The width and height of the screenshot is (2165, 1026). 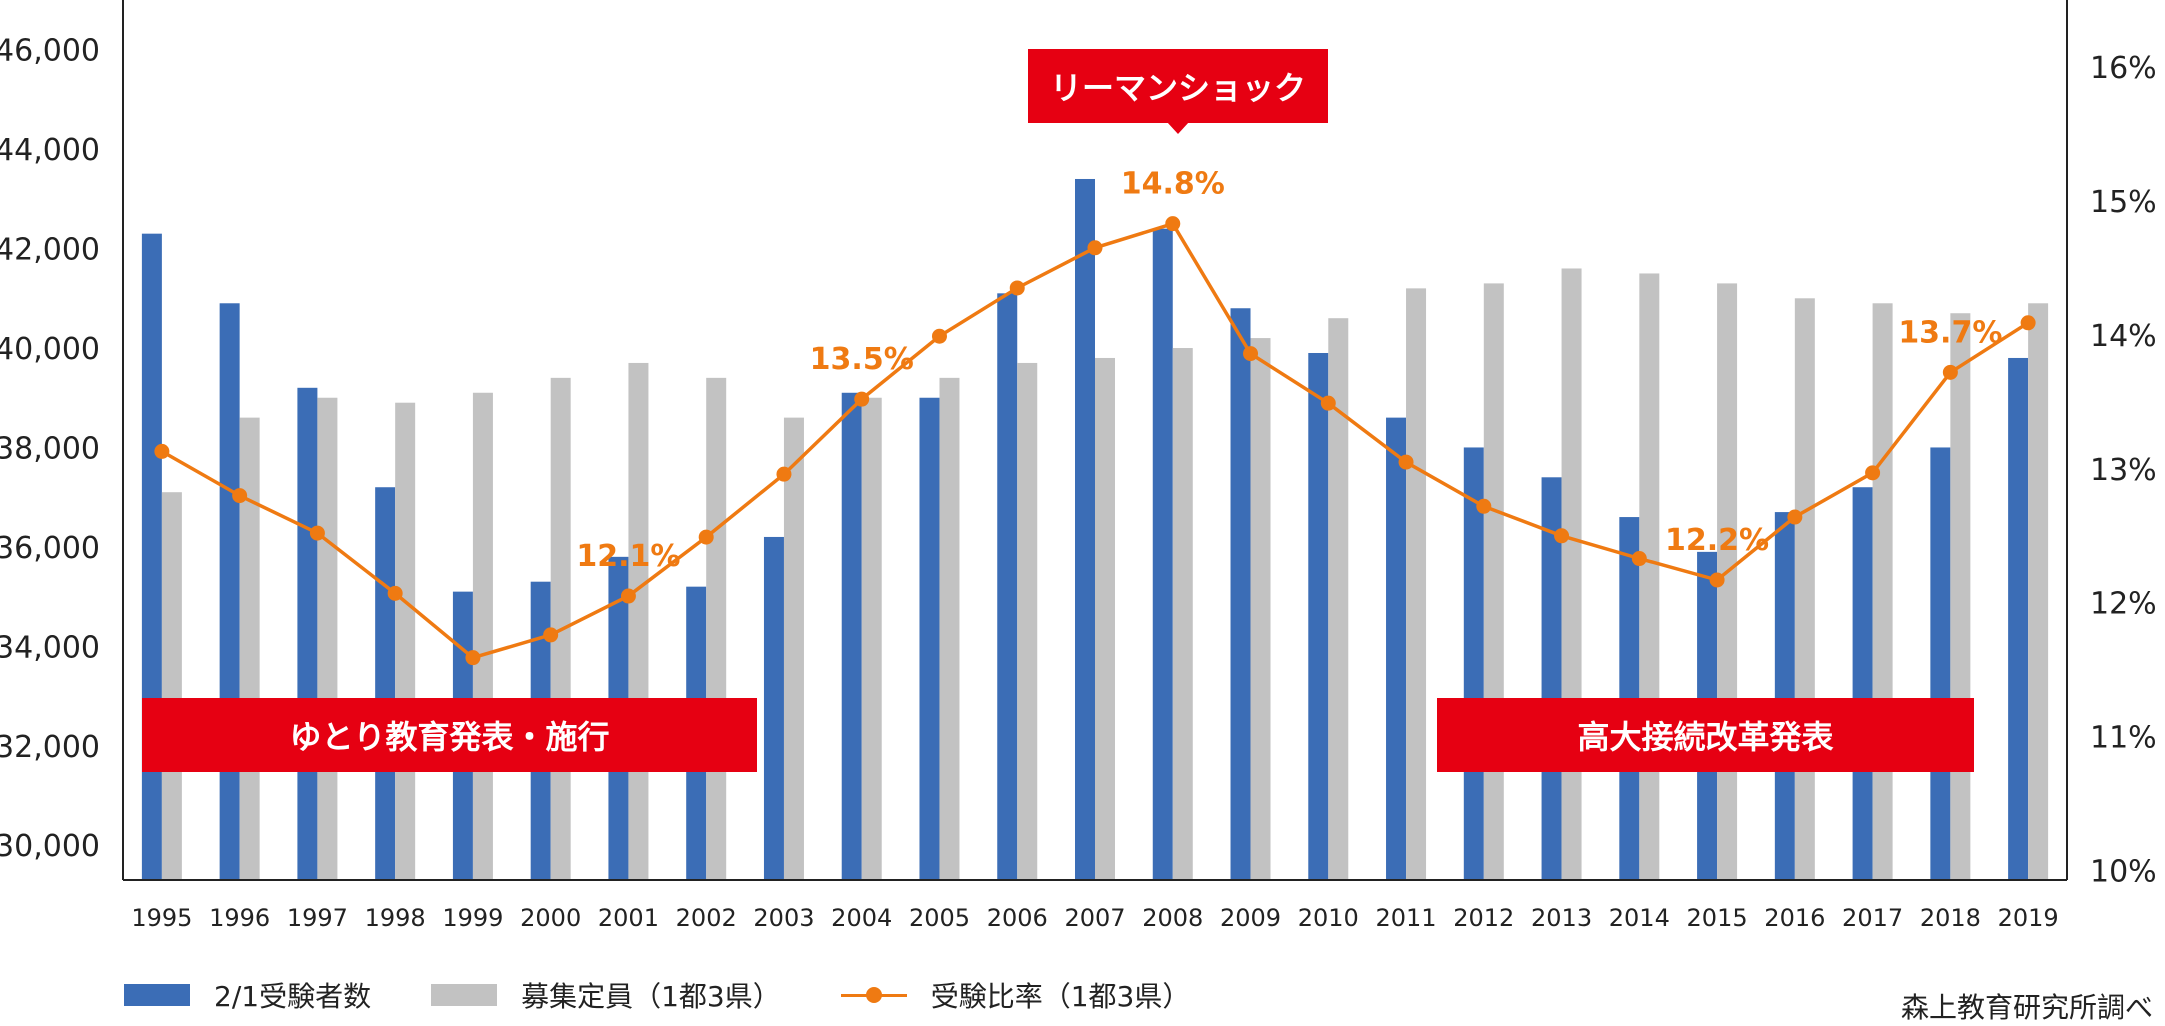 I want to click on right-tick-label: 14%, so click(x=2123, y=336).